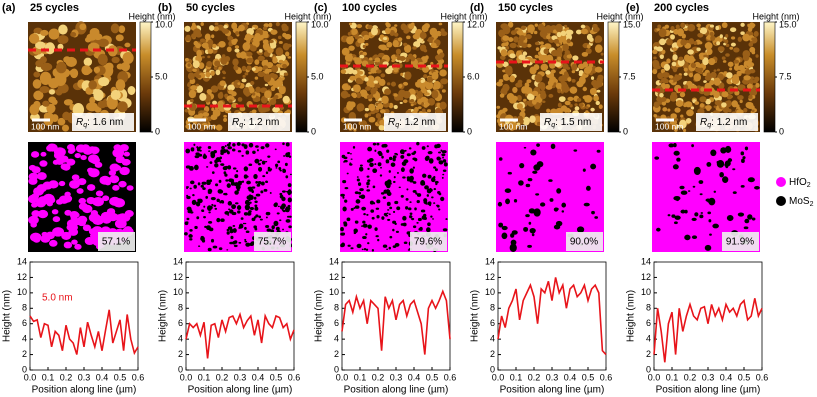 The width and height of the screenshot is (817, 397). What do you see at coordinates (584, 241) in the screenshot?
I see `coverage-box` at bounding box center [584, 241].